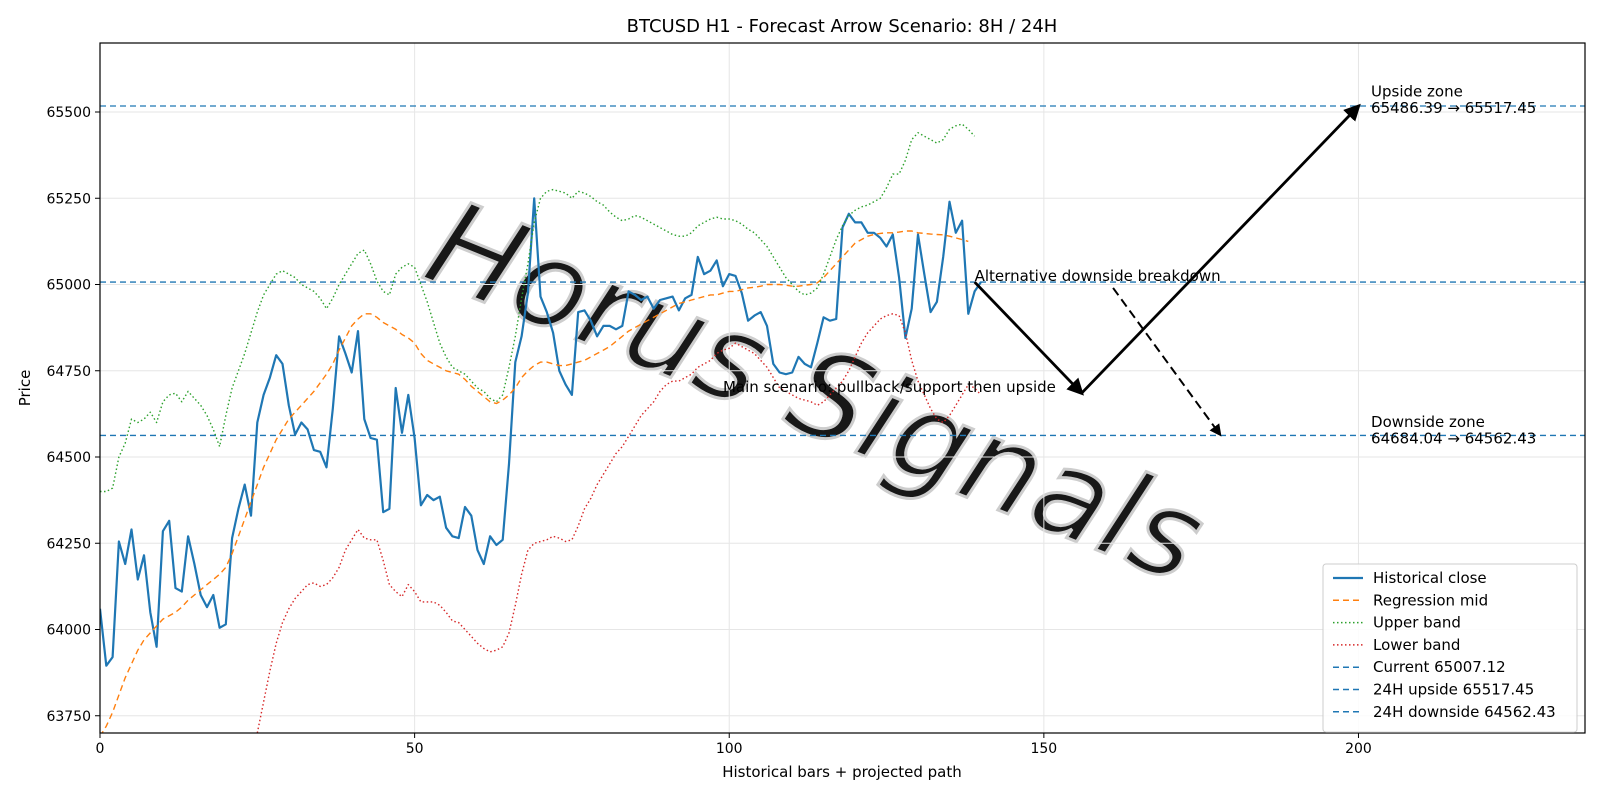 The height and width of the screenshot is (804, 1600). Describe the element at coordinates (415, 749) in the screenshot. I see `x-tick-label: 50` at that location.